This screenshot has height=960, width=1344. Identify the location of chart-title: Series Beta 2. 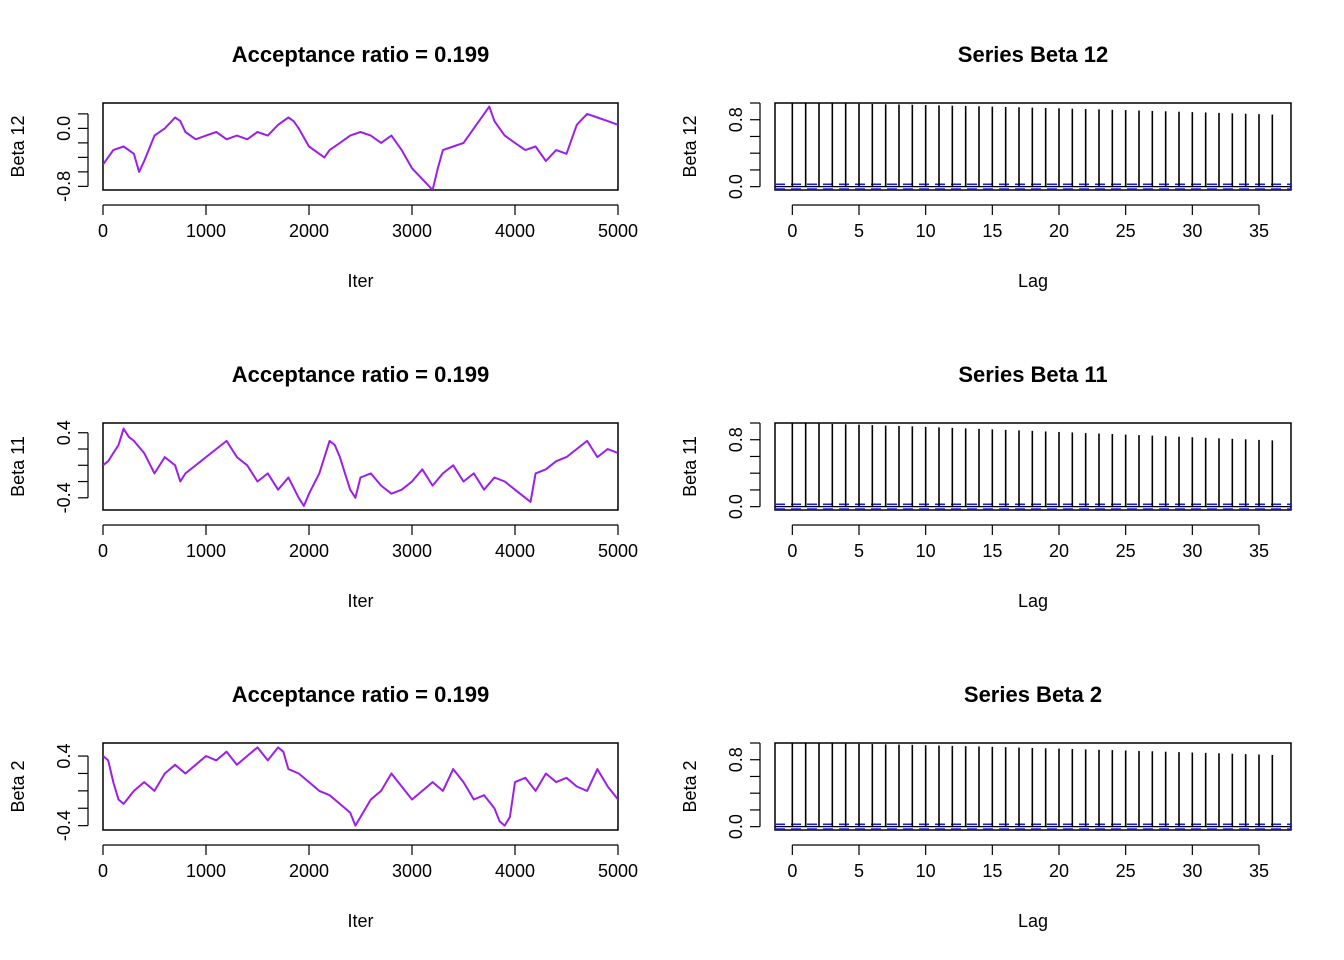
(1033, 694).